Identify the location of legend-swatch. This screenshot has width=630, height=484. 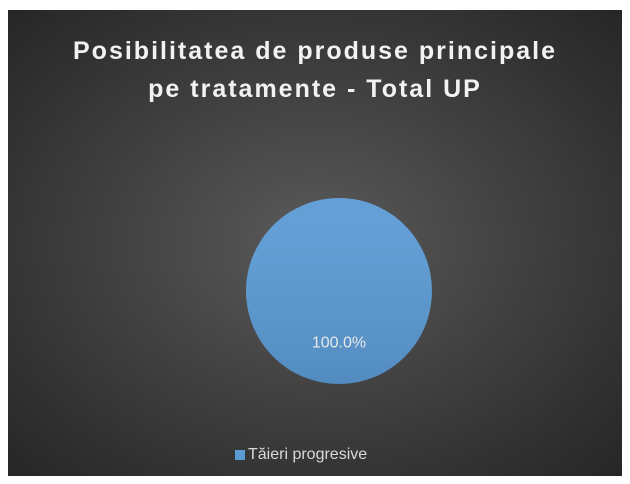
(240, 455).